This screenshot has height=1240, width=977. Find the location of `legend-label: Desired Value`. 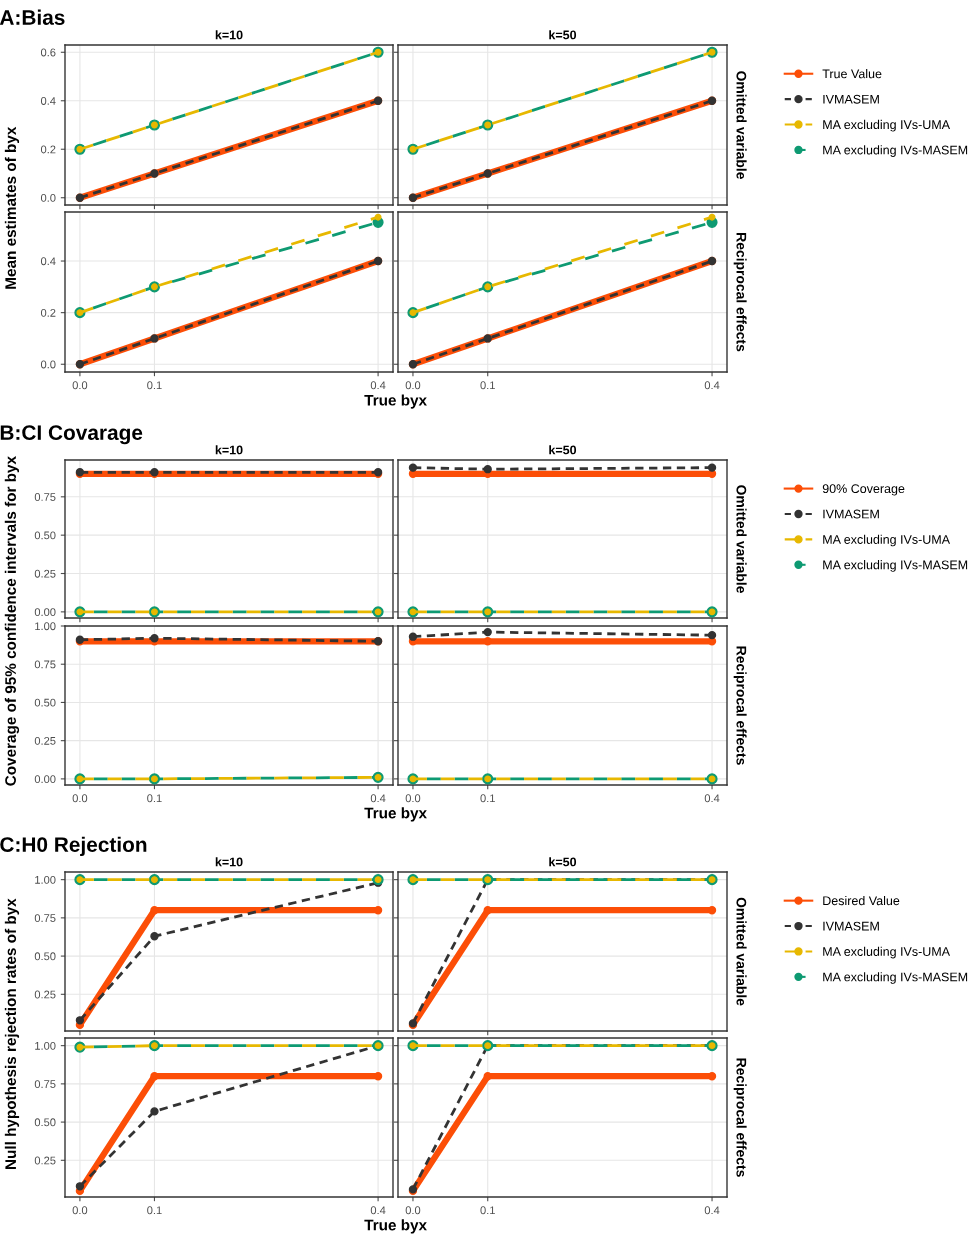

legend-label: Desired Value is located at coordinates (861, 900).